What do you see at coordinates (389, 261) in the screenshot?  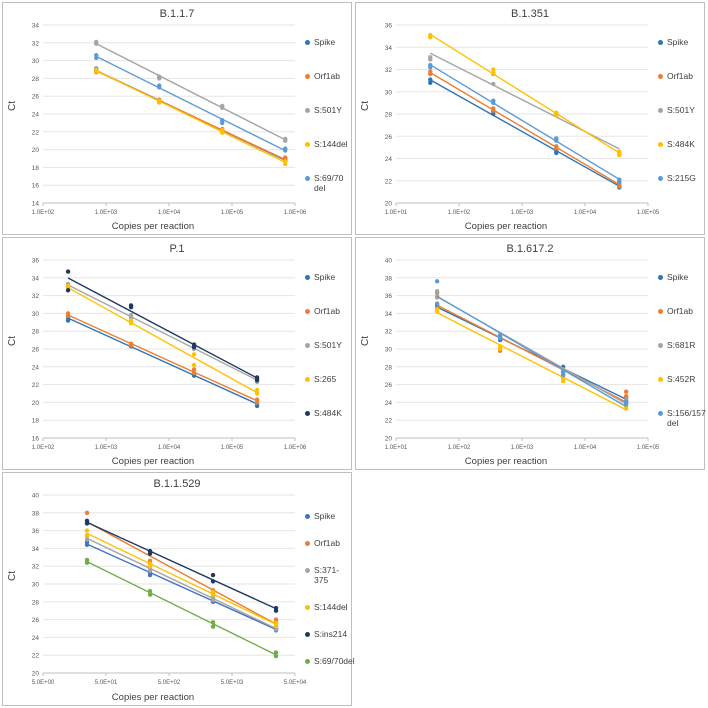 I see `y-tick-label: 40` at bounding box center [389, 261].